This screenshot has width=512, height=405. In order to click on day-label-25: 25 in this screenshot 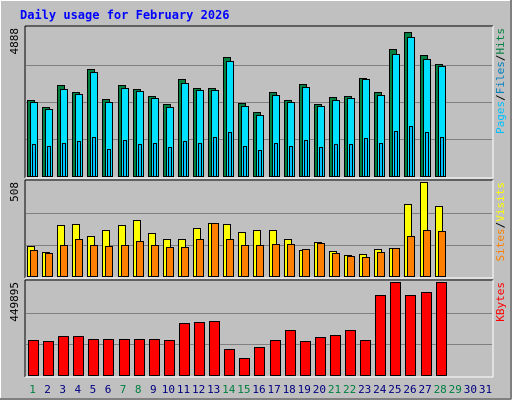, I will do `click(394, 389)`.